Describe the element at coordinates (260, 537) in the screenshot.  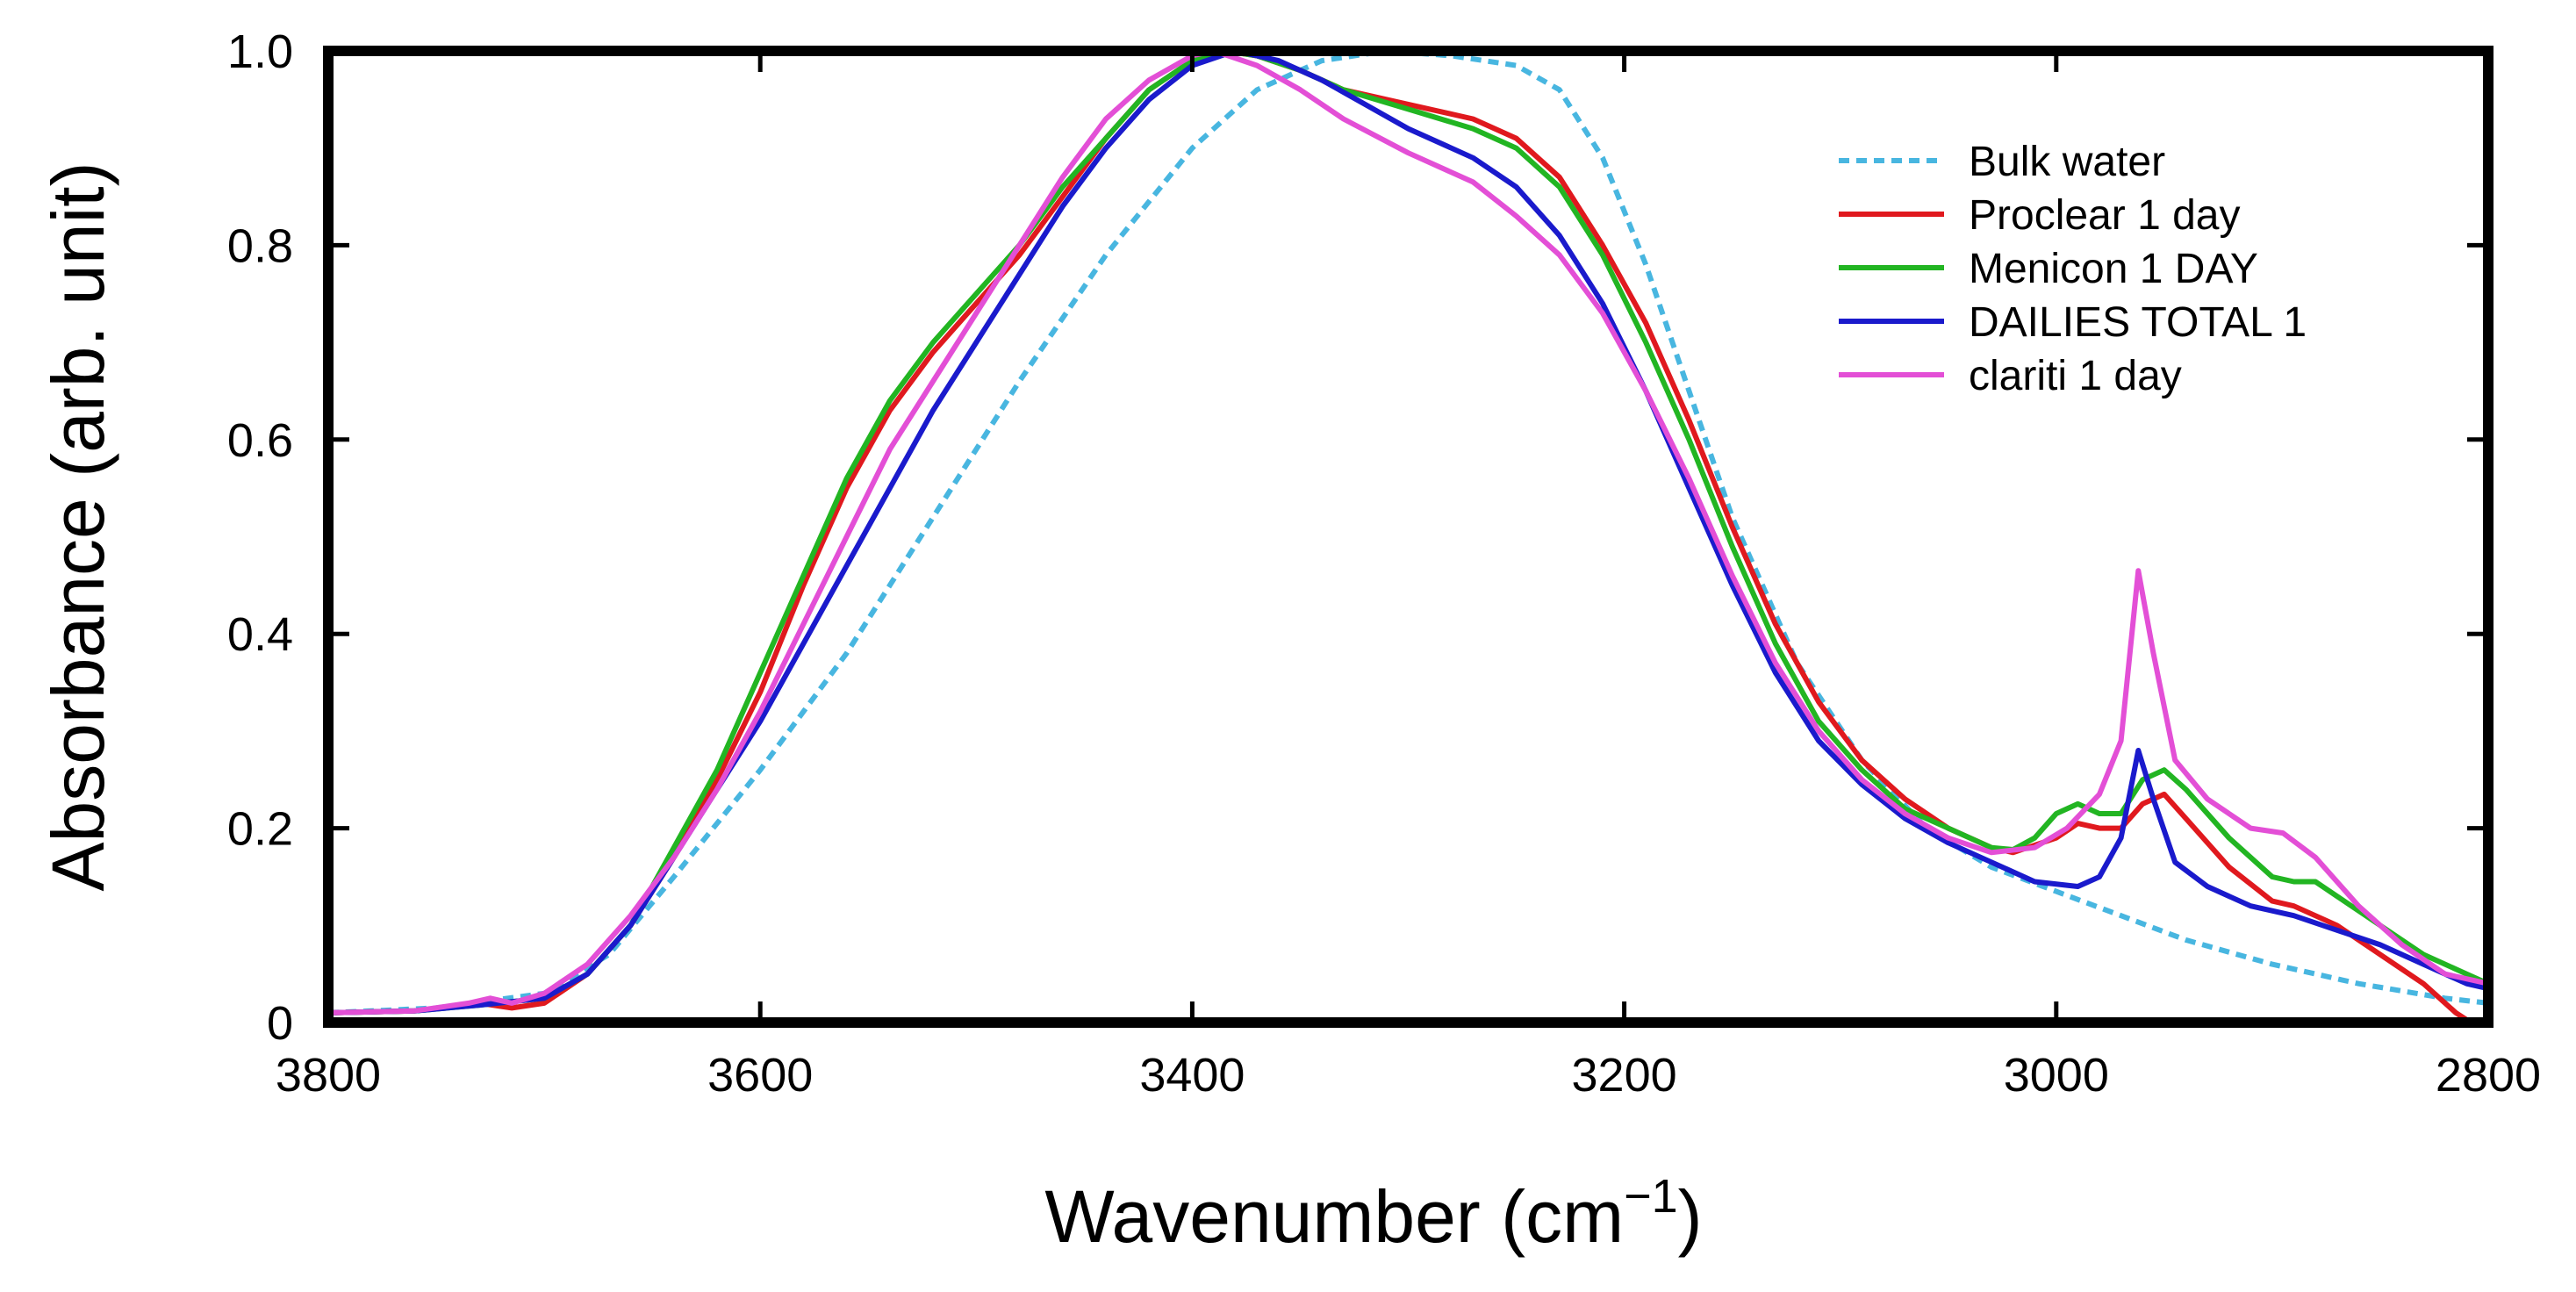
I see `y-tick-labels: 0 0.2 0.4 0.6 0.8 1.0` at that location.